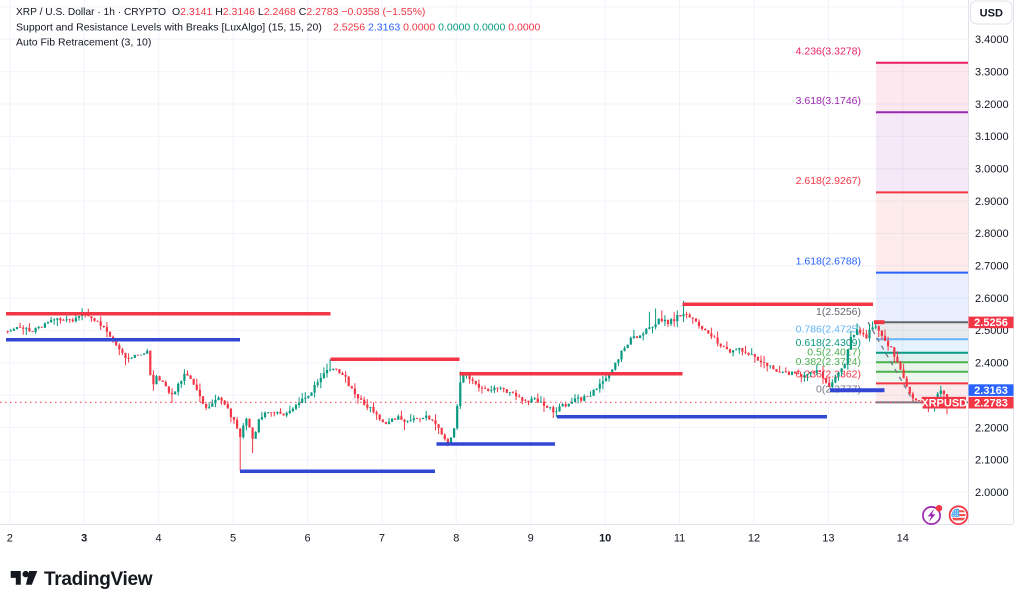 The image size is (1024, 610). What do you see at coordinates (531, 539) in the screenshot?
I see `svg-text: 9` at bounding box center [531, 539].